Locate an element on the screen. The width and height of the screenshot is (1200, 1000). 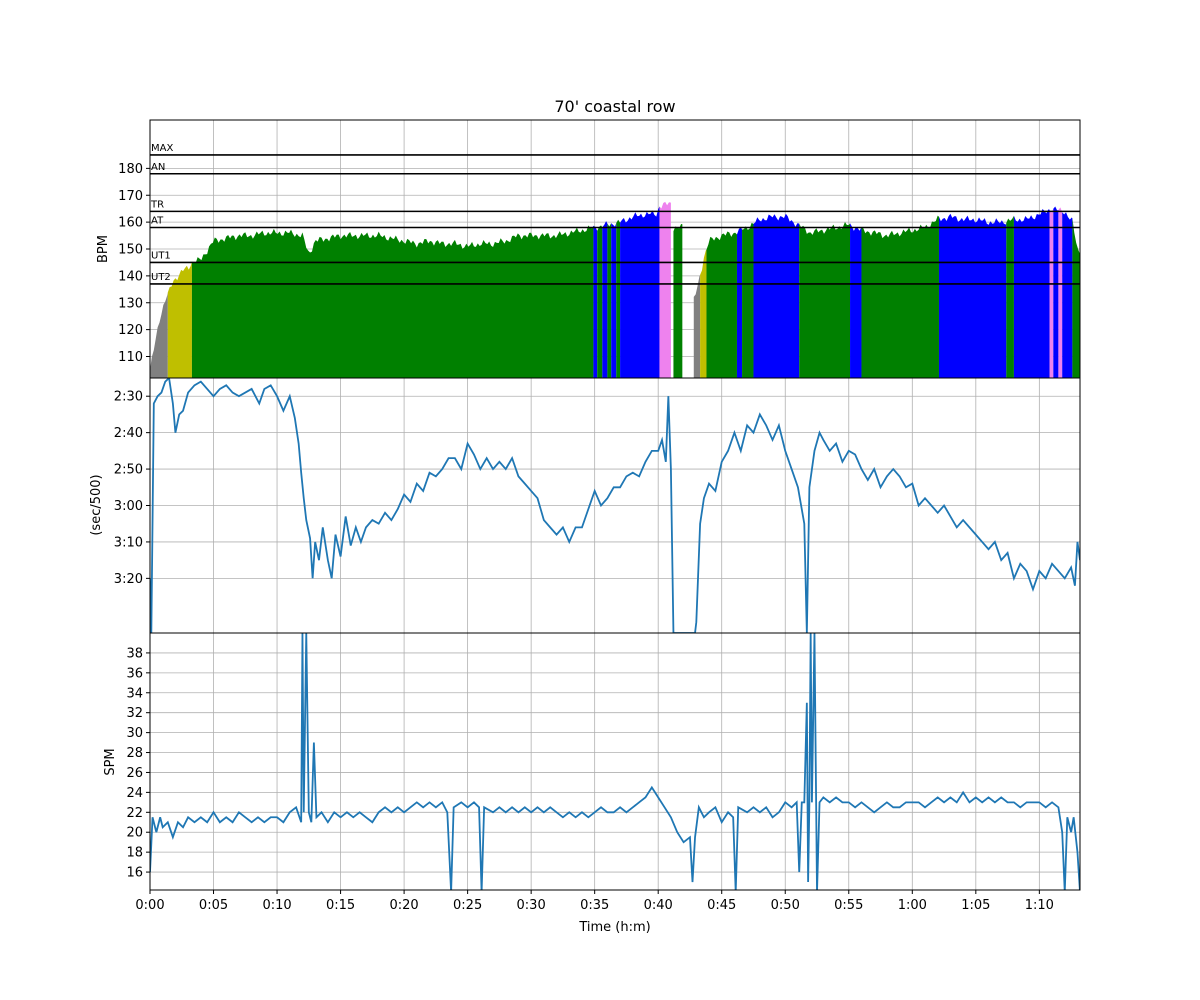
y-tick-label: 24 is located at coordinates (134, 793).